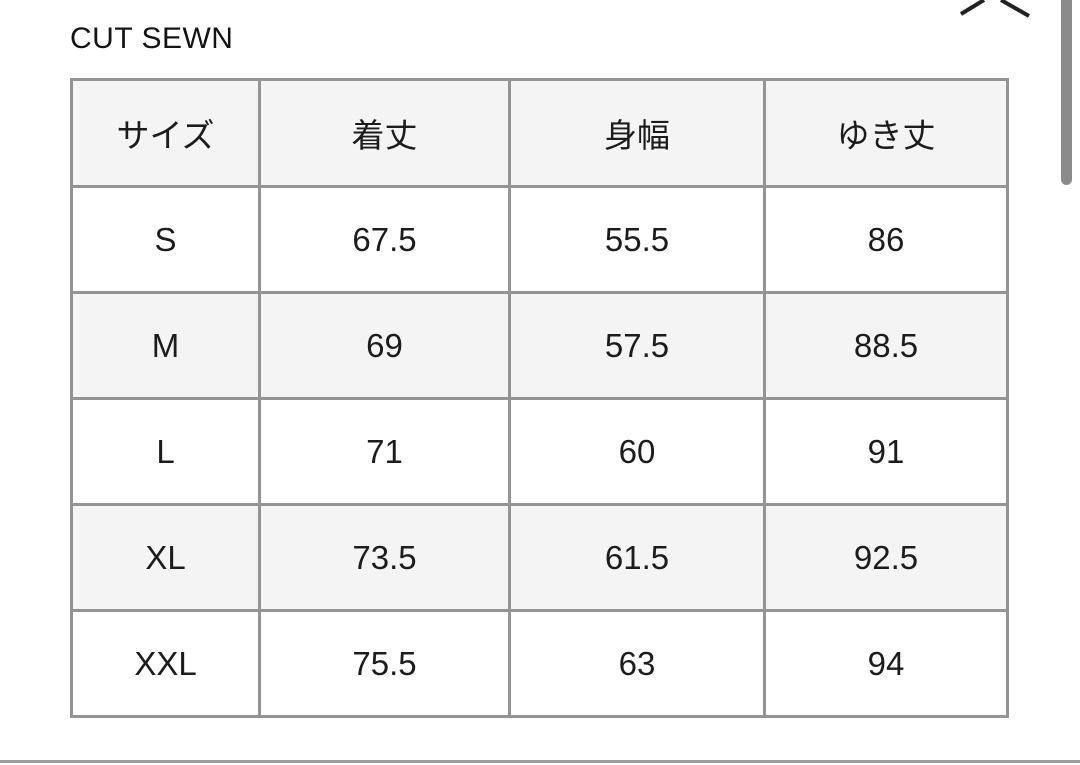 This screenshot has height=765, width=1080. I want to click on measurement-cell: 63, so click(637, 663).